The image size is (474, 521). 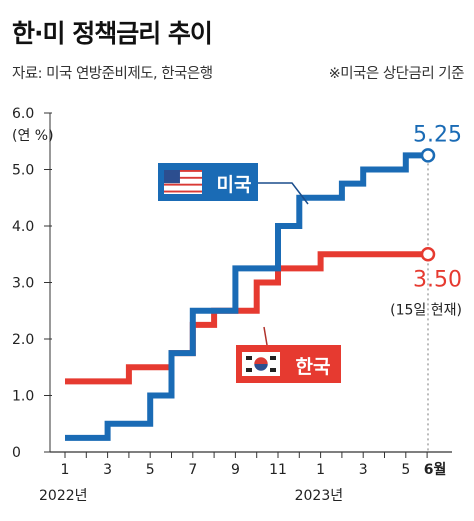 I want to click on x-year-label: 2022년, so click(x=63, y=496).